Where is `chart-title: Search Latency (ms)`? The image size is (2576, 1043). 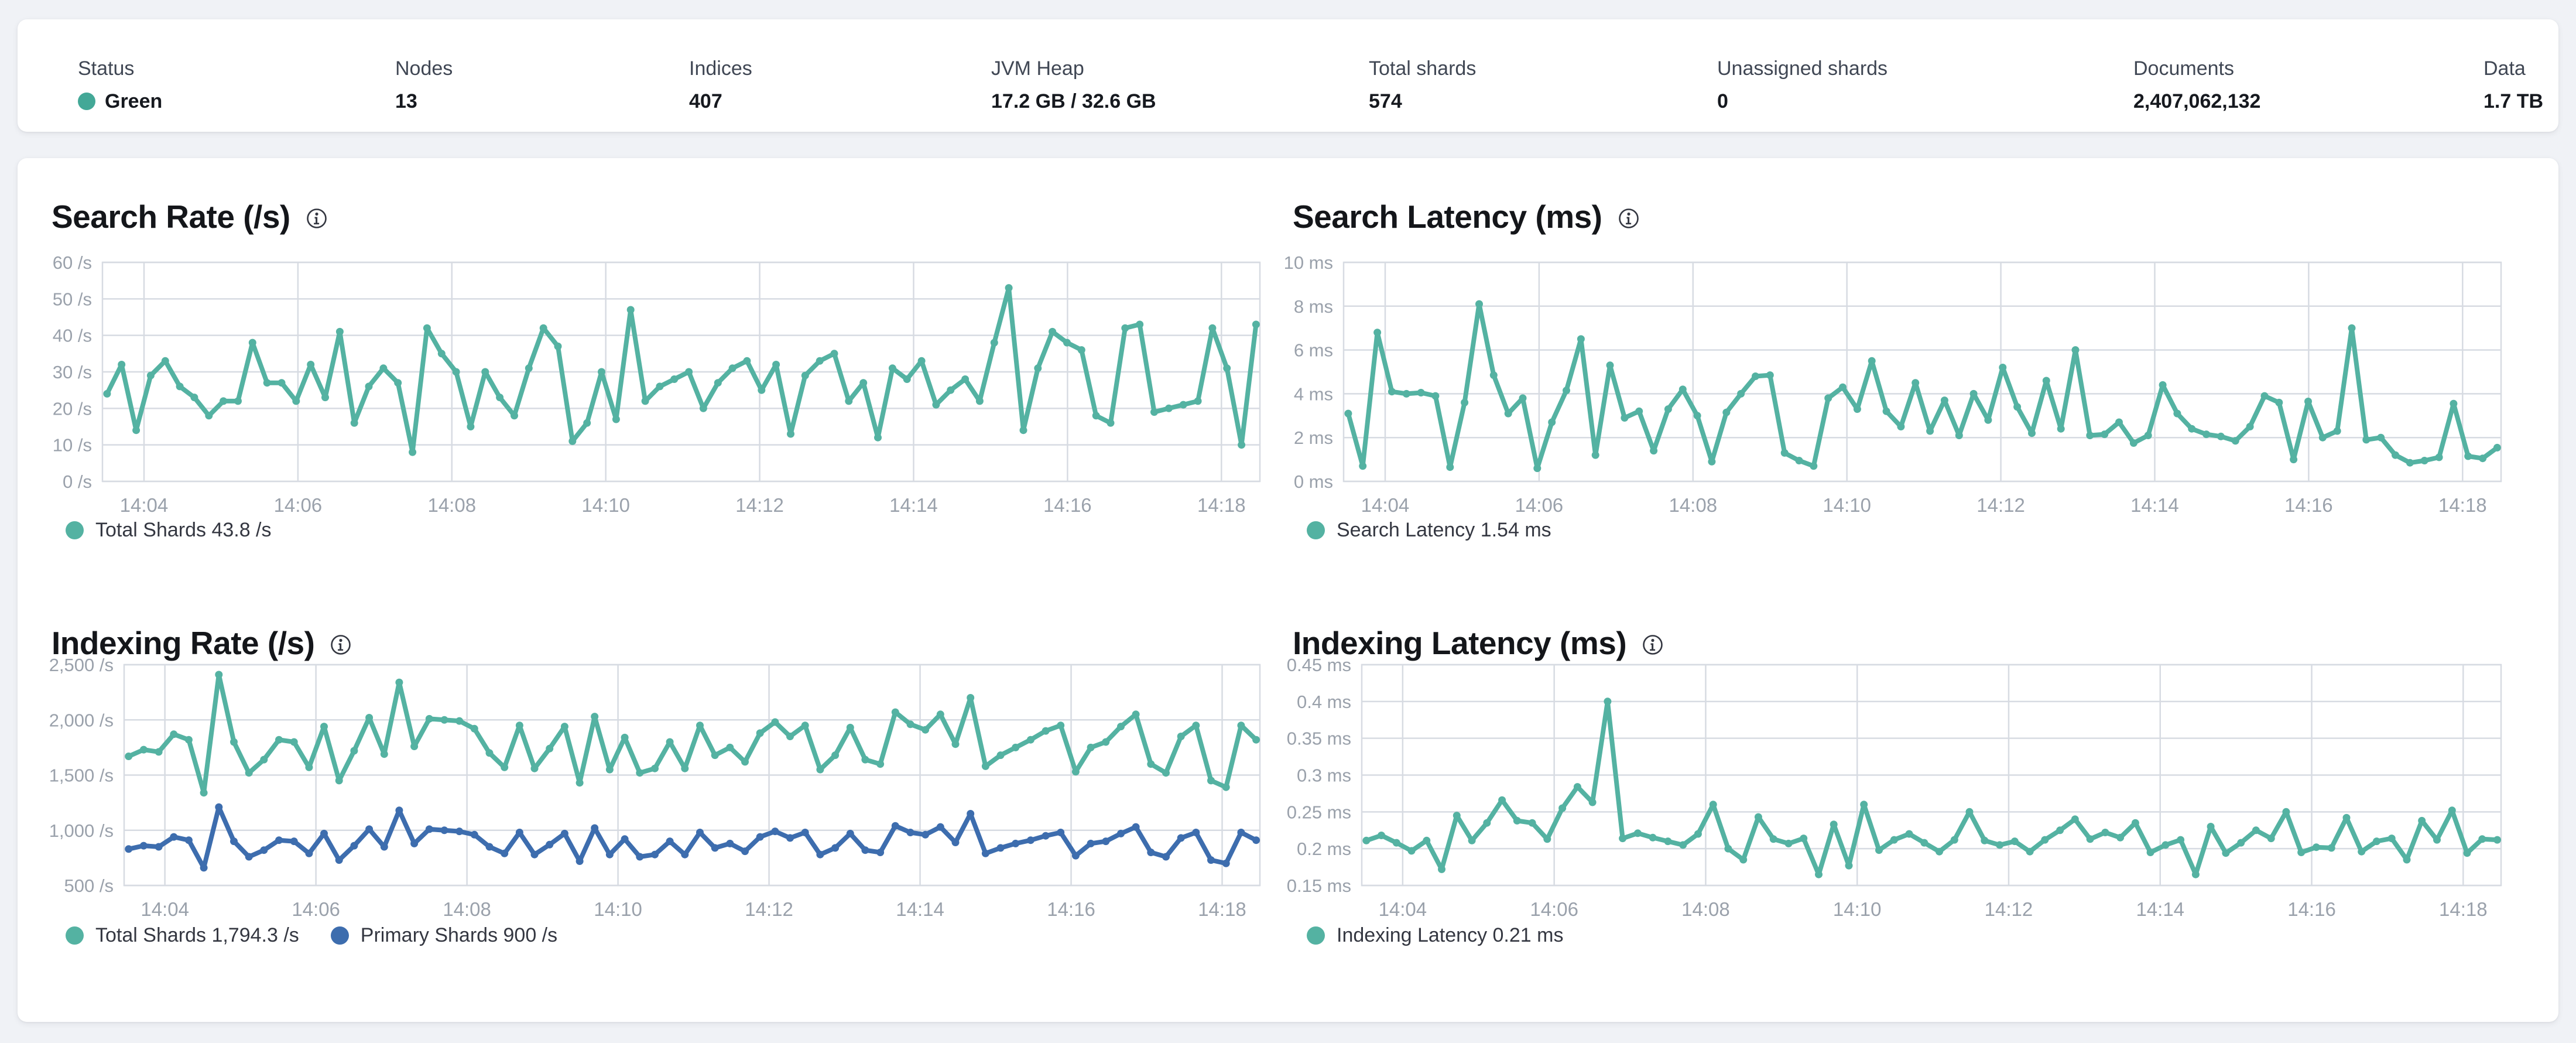 chart-title: Search Latency (ms) is located at coordinates (1447, 217).